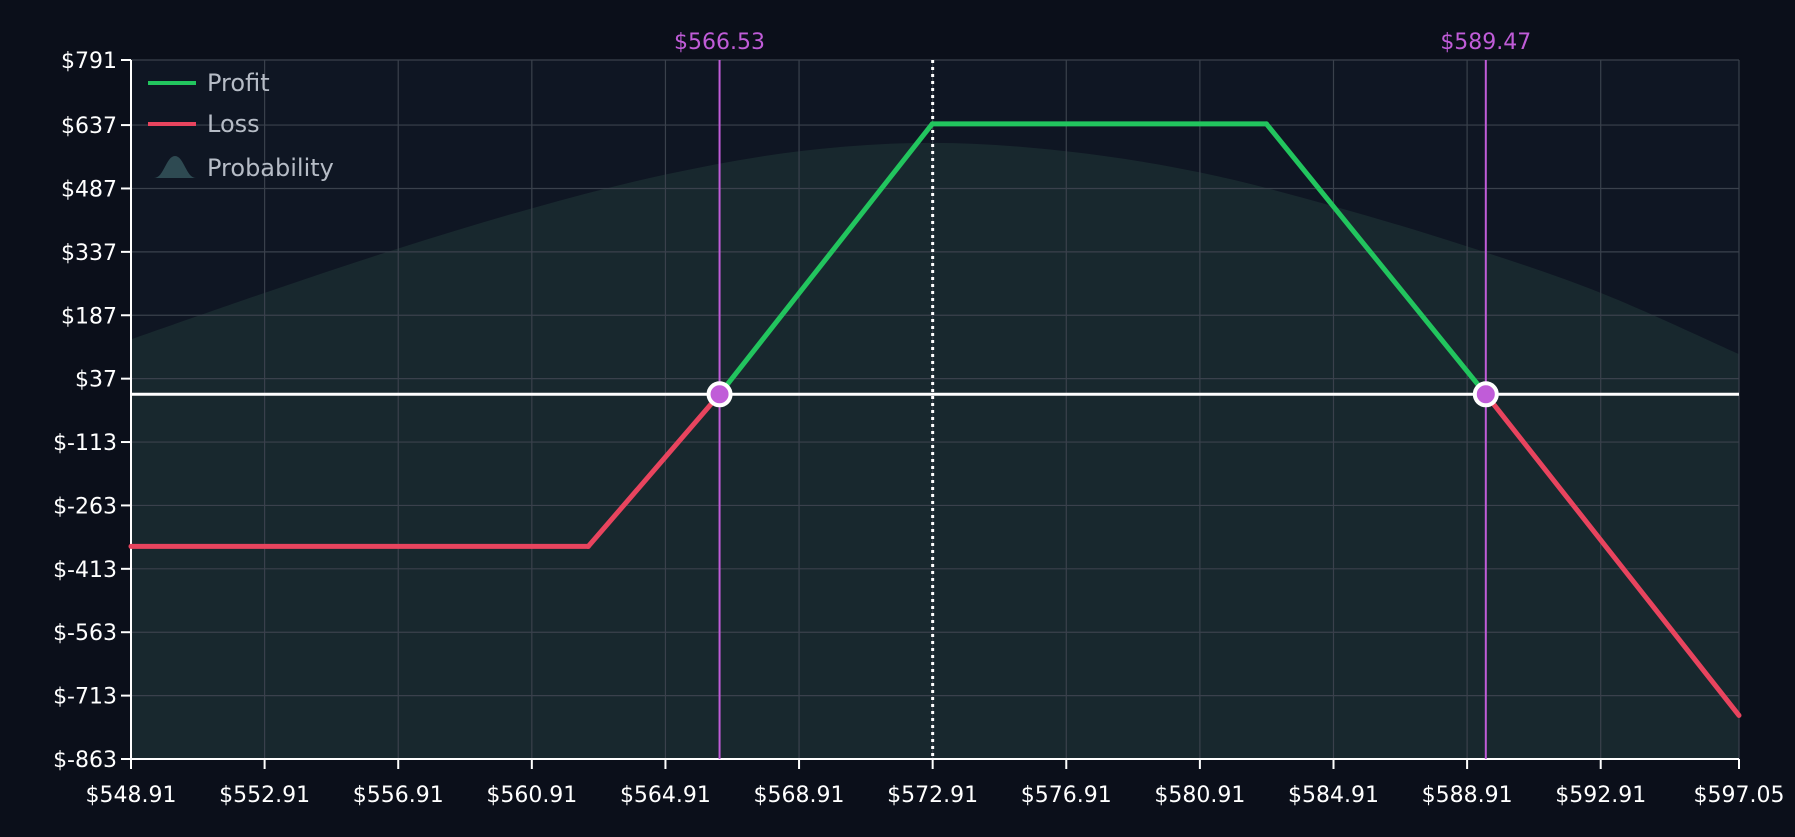 The height and width of the screenshot is (837, 1795). I want to click on x-tick-label: $548.91, so click(131, 795).